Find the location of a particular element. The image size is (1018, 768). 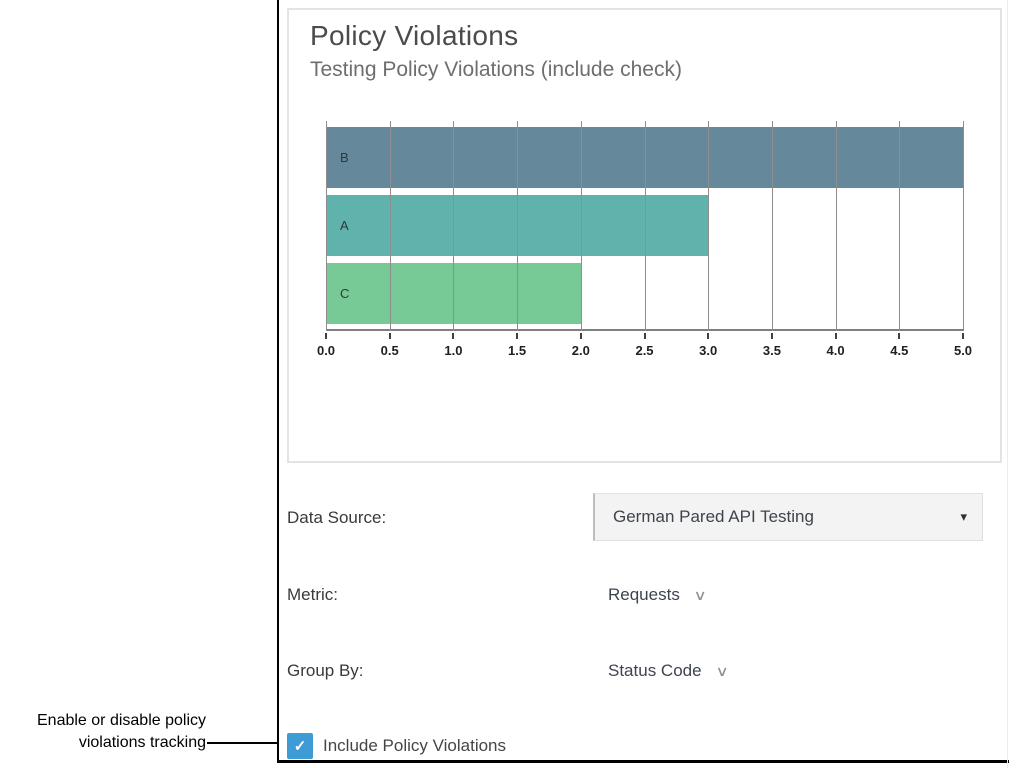

x-tick-label: 0.0 is located at coordinates (326, 350).